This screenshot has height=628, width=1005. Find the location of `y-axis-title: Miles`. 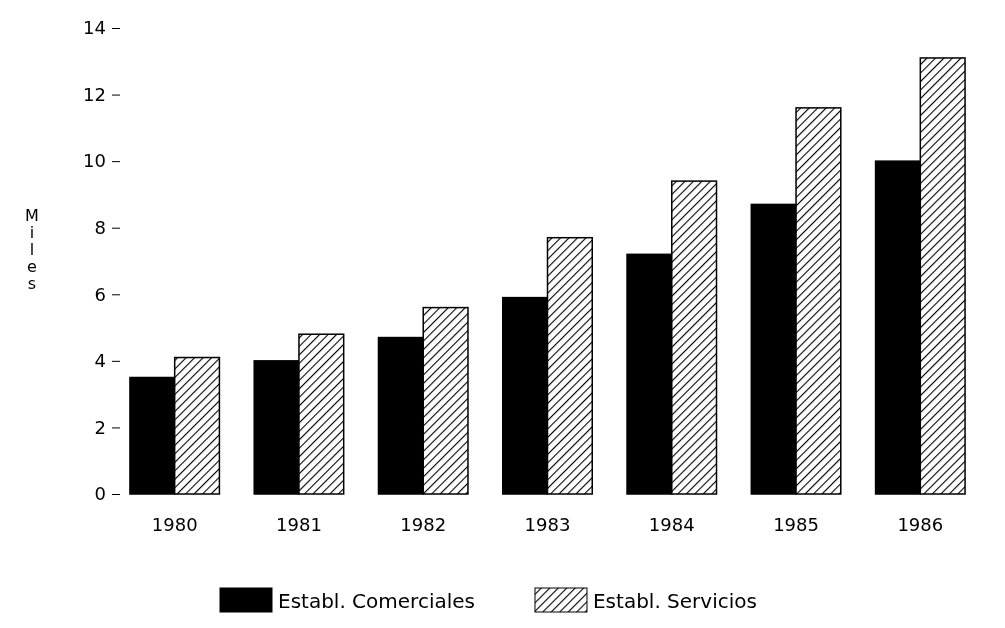

y-axis-title: Miles is located at coordinates (32, 249).